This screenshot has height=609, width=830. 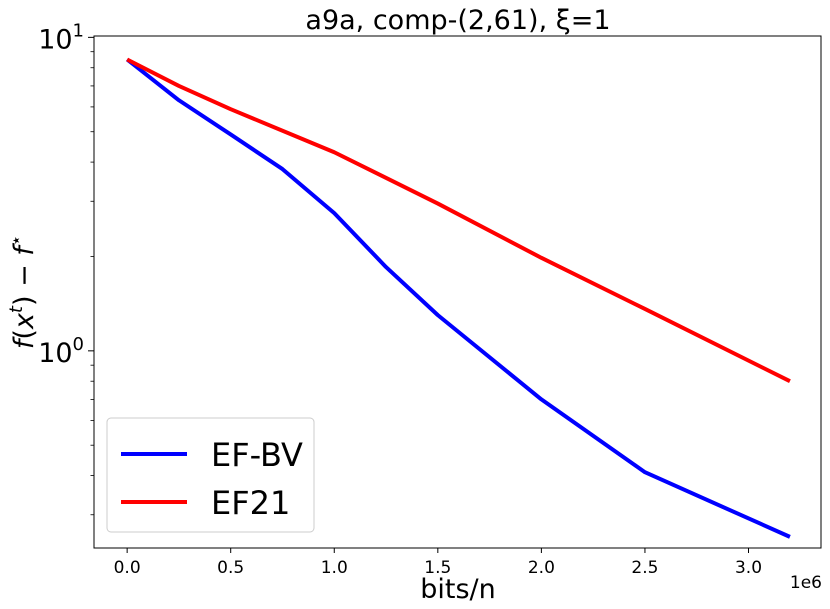 I want to click on x-tick-label: 1.5, so click(x=437, y=568).